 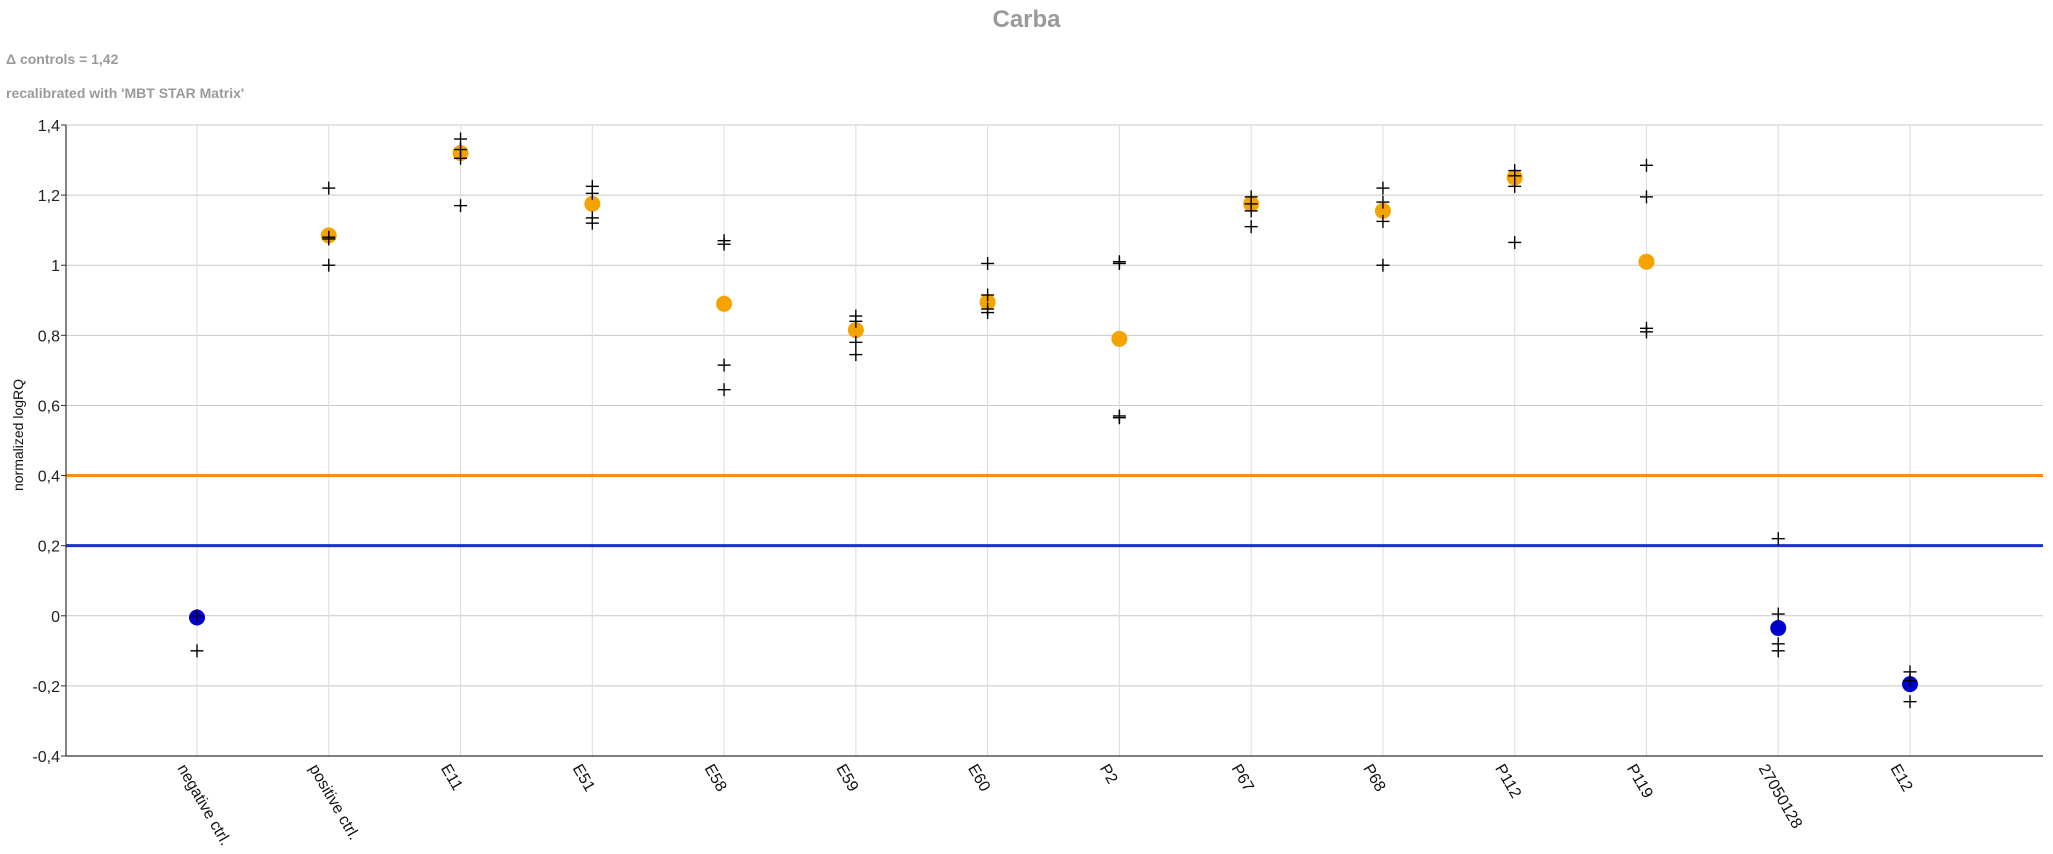 I want to click on y-tick-label: 1, so click(x=55, y=266).